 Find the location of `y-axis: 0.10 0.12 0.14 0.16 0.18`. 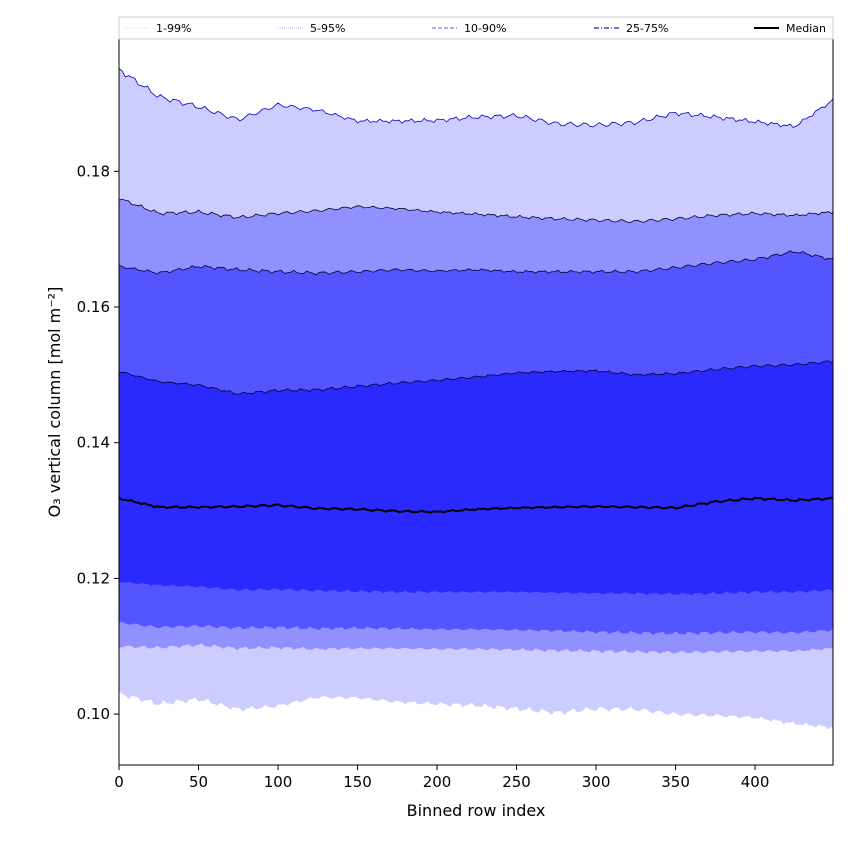

y-axis: 0.10 0.12 0.14 0.16 0.18 is located at coordinates (98, 442).